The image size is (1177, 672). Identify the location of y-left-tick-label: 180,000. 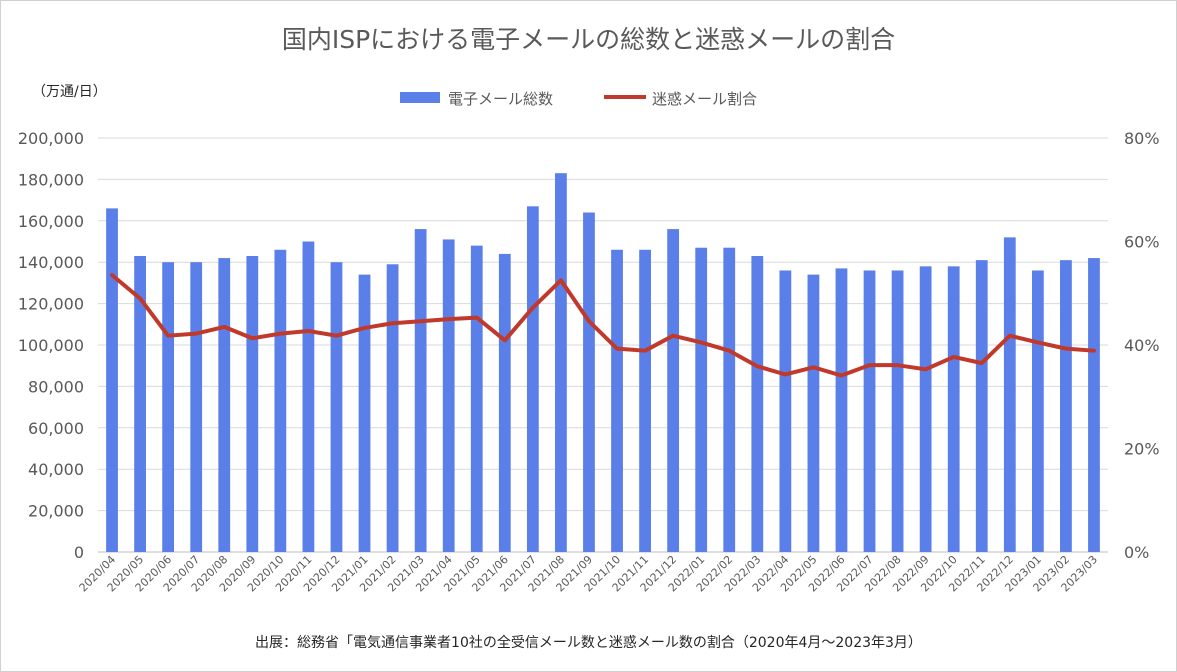
(51, 179).